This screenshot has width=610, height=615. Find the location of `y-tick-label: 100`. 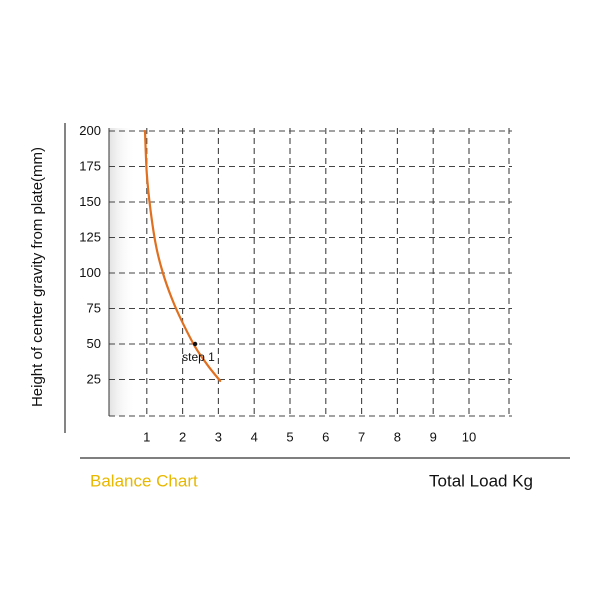

y-tick-label: 100 is located at coordinates (90, 272).